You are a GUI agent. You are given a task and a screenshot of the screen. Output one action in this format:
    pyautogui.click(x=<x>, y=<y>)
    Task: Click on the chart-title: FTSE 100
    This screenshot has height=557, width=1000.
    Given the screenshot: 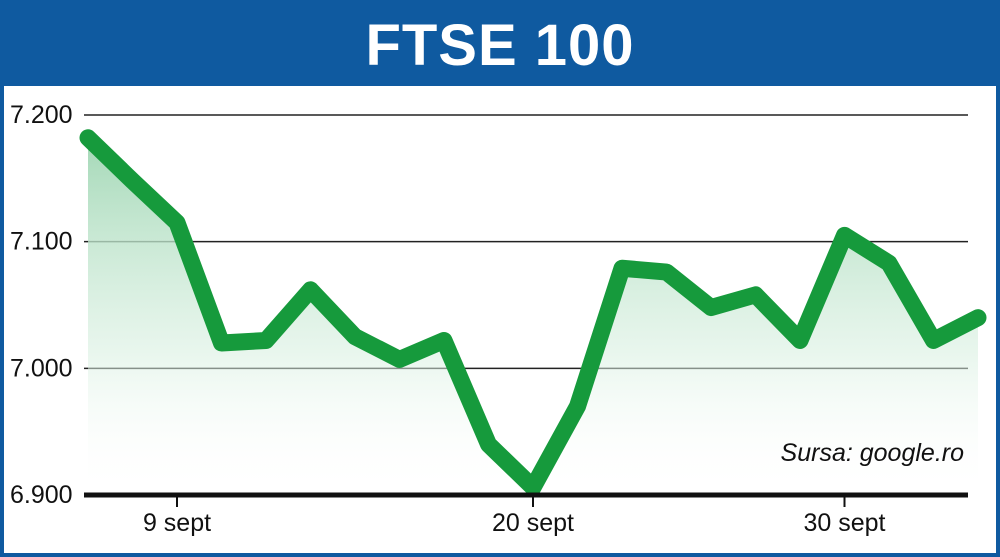 What is the action you would take?
    pyautogui.click(x=500, y=45)
    